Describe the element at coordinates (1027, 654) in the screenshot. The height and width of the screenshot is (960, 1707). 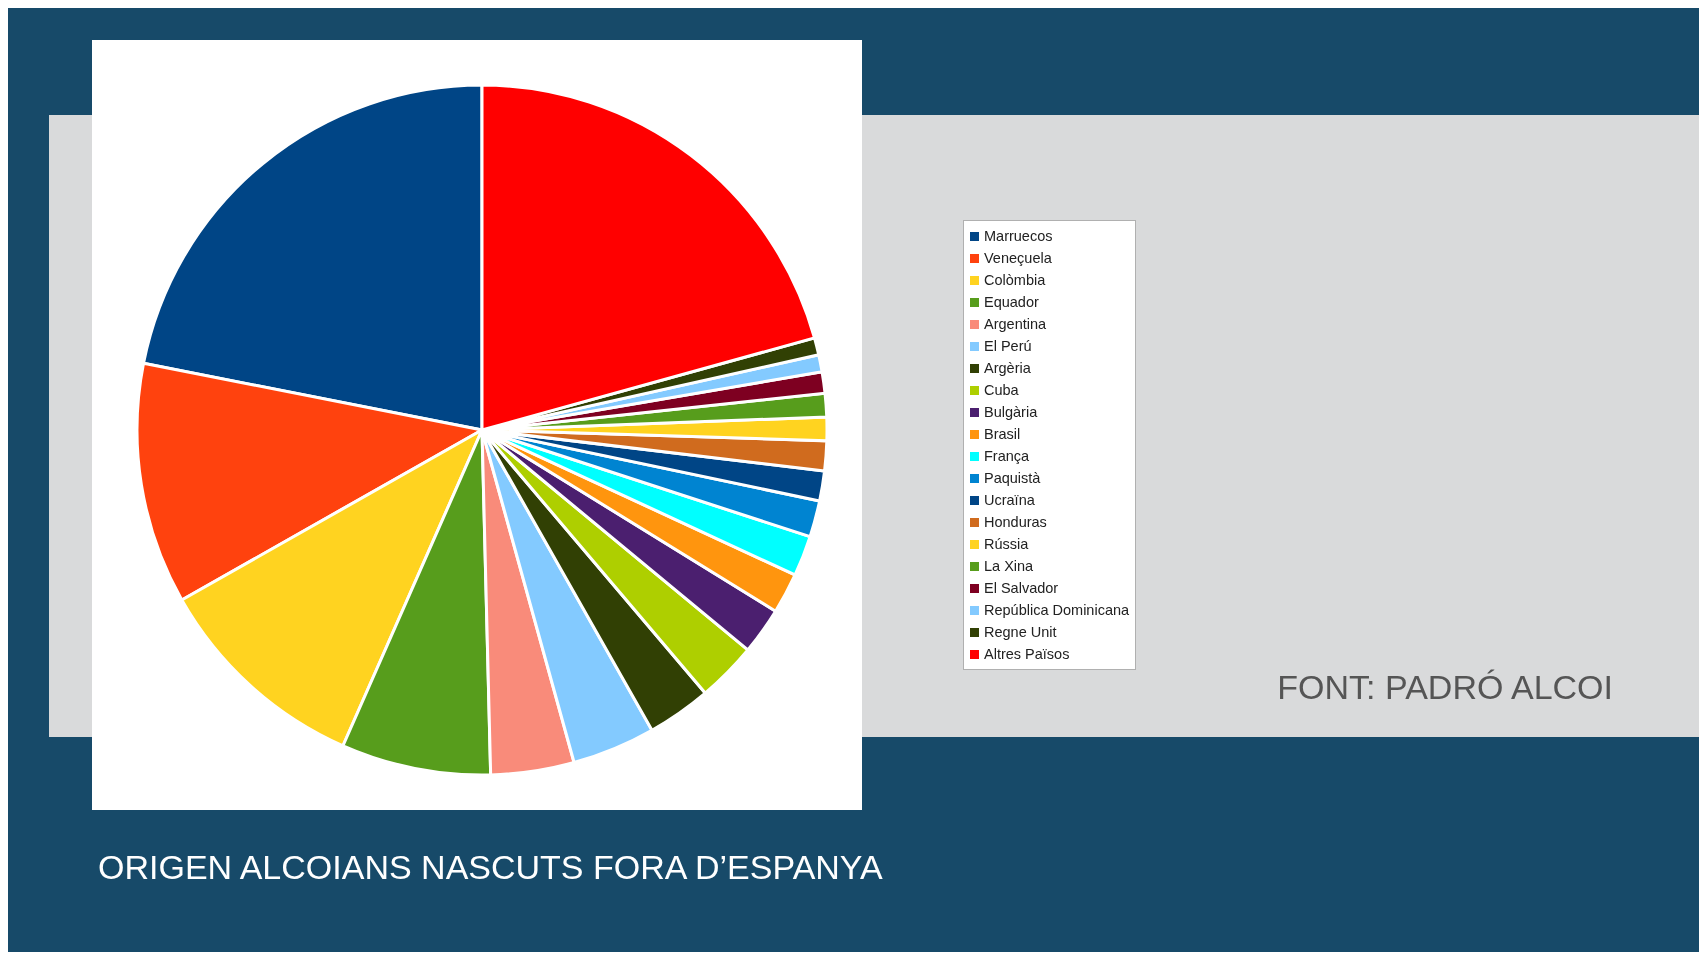
I see `legend-label: Altres Països` at that location.